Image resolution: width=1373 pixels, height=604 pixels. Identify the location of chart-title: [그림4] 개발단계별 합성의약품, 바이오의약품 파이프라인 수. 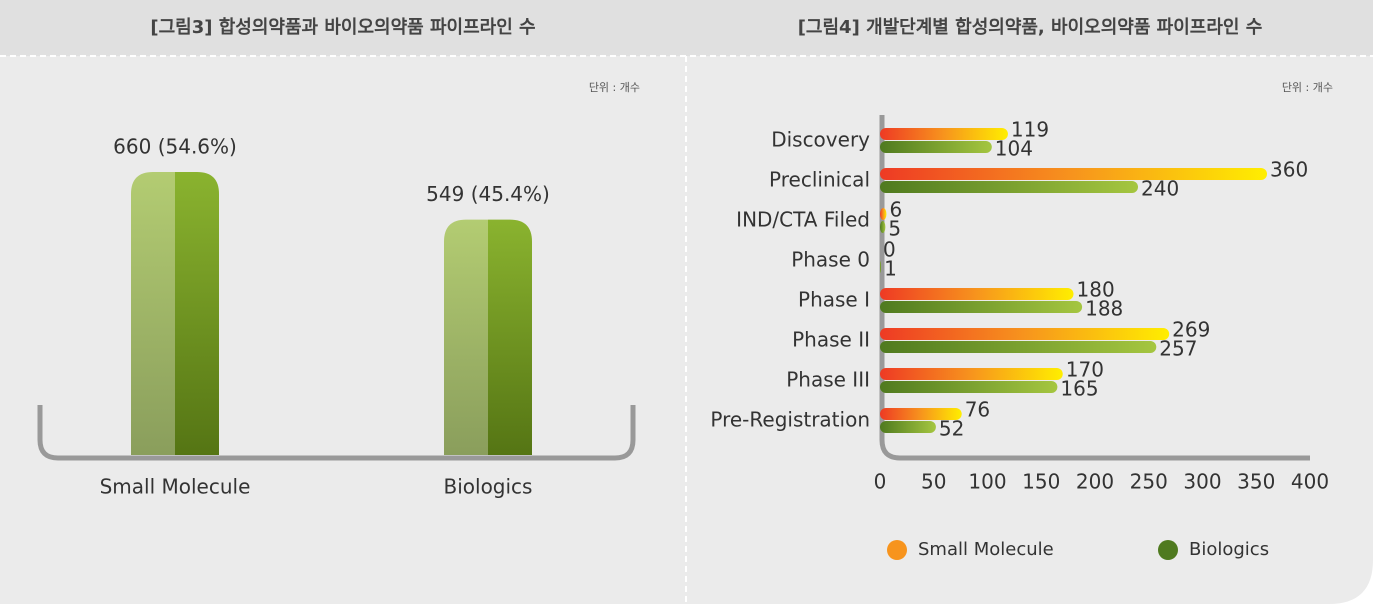
(1030, 27).